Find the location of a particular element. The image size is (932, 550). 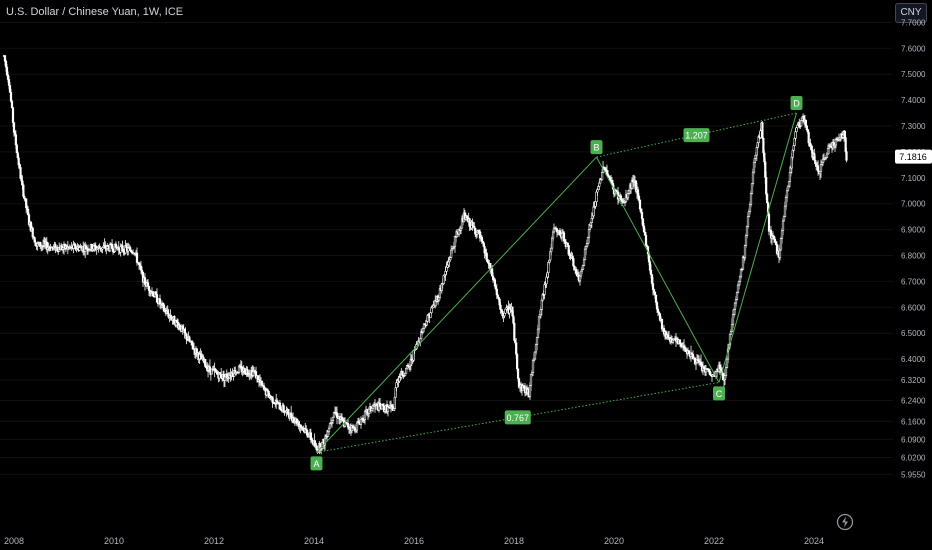

ratio-label-box is located at coordinates (517, 417).